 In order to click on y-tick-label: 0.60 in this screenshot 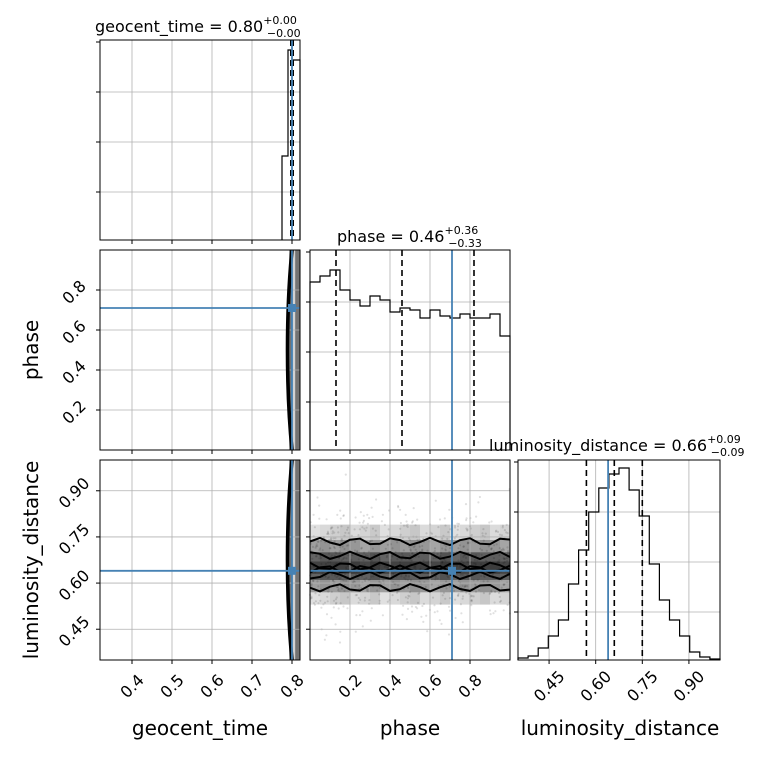, I will do `click(74, 585)`.